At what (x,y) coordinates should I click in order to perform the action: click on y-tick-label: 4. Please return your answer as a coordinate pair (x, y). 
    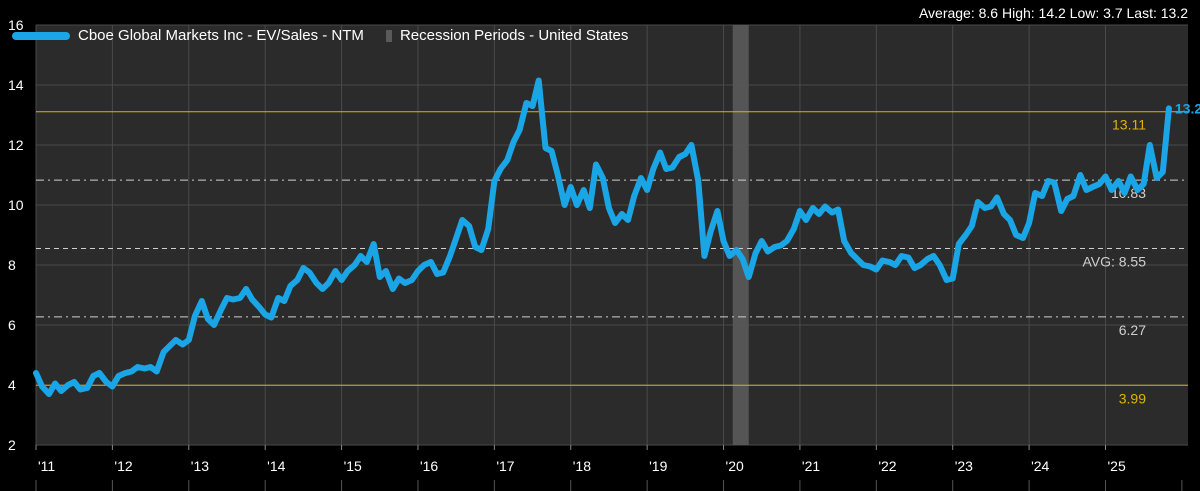
    Looking at the image, I should click on (12, 385).